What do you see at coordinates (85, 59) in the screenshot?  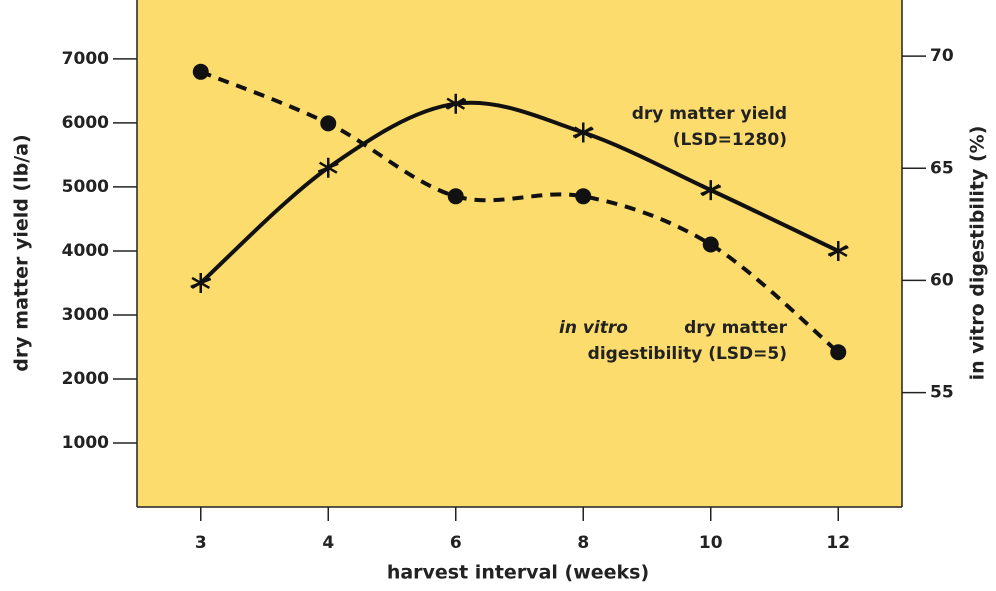 I see `y-tick-label: 7000` at bounding box center [85, 59].